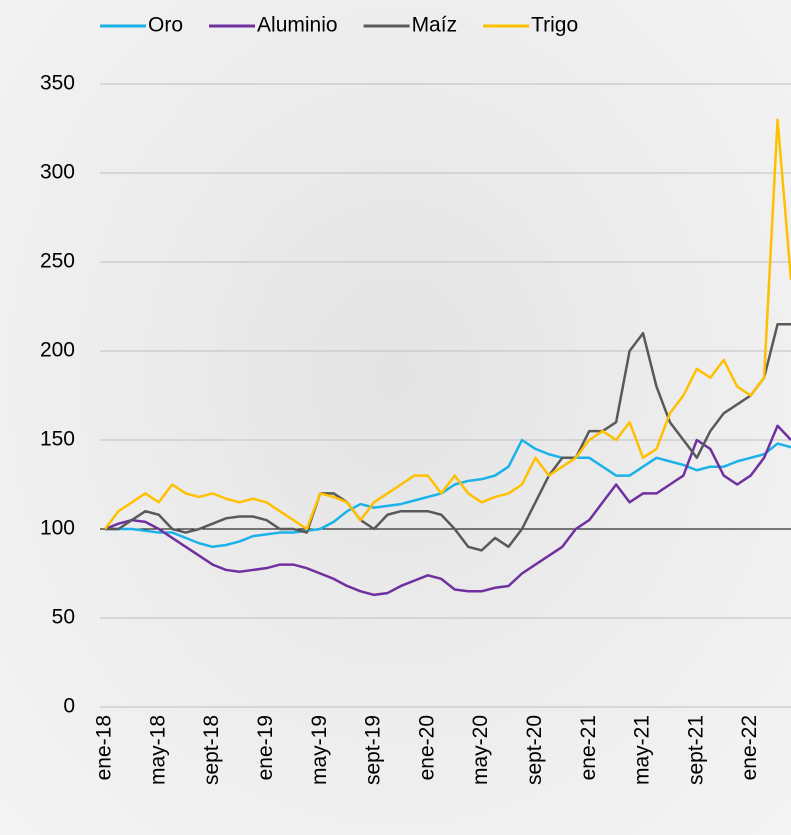  I want to click on legend-label: Trigo, so click(554, 25).